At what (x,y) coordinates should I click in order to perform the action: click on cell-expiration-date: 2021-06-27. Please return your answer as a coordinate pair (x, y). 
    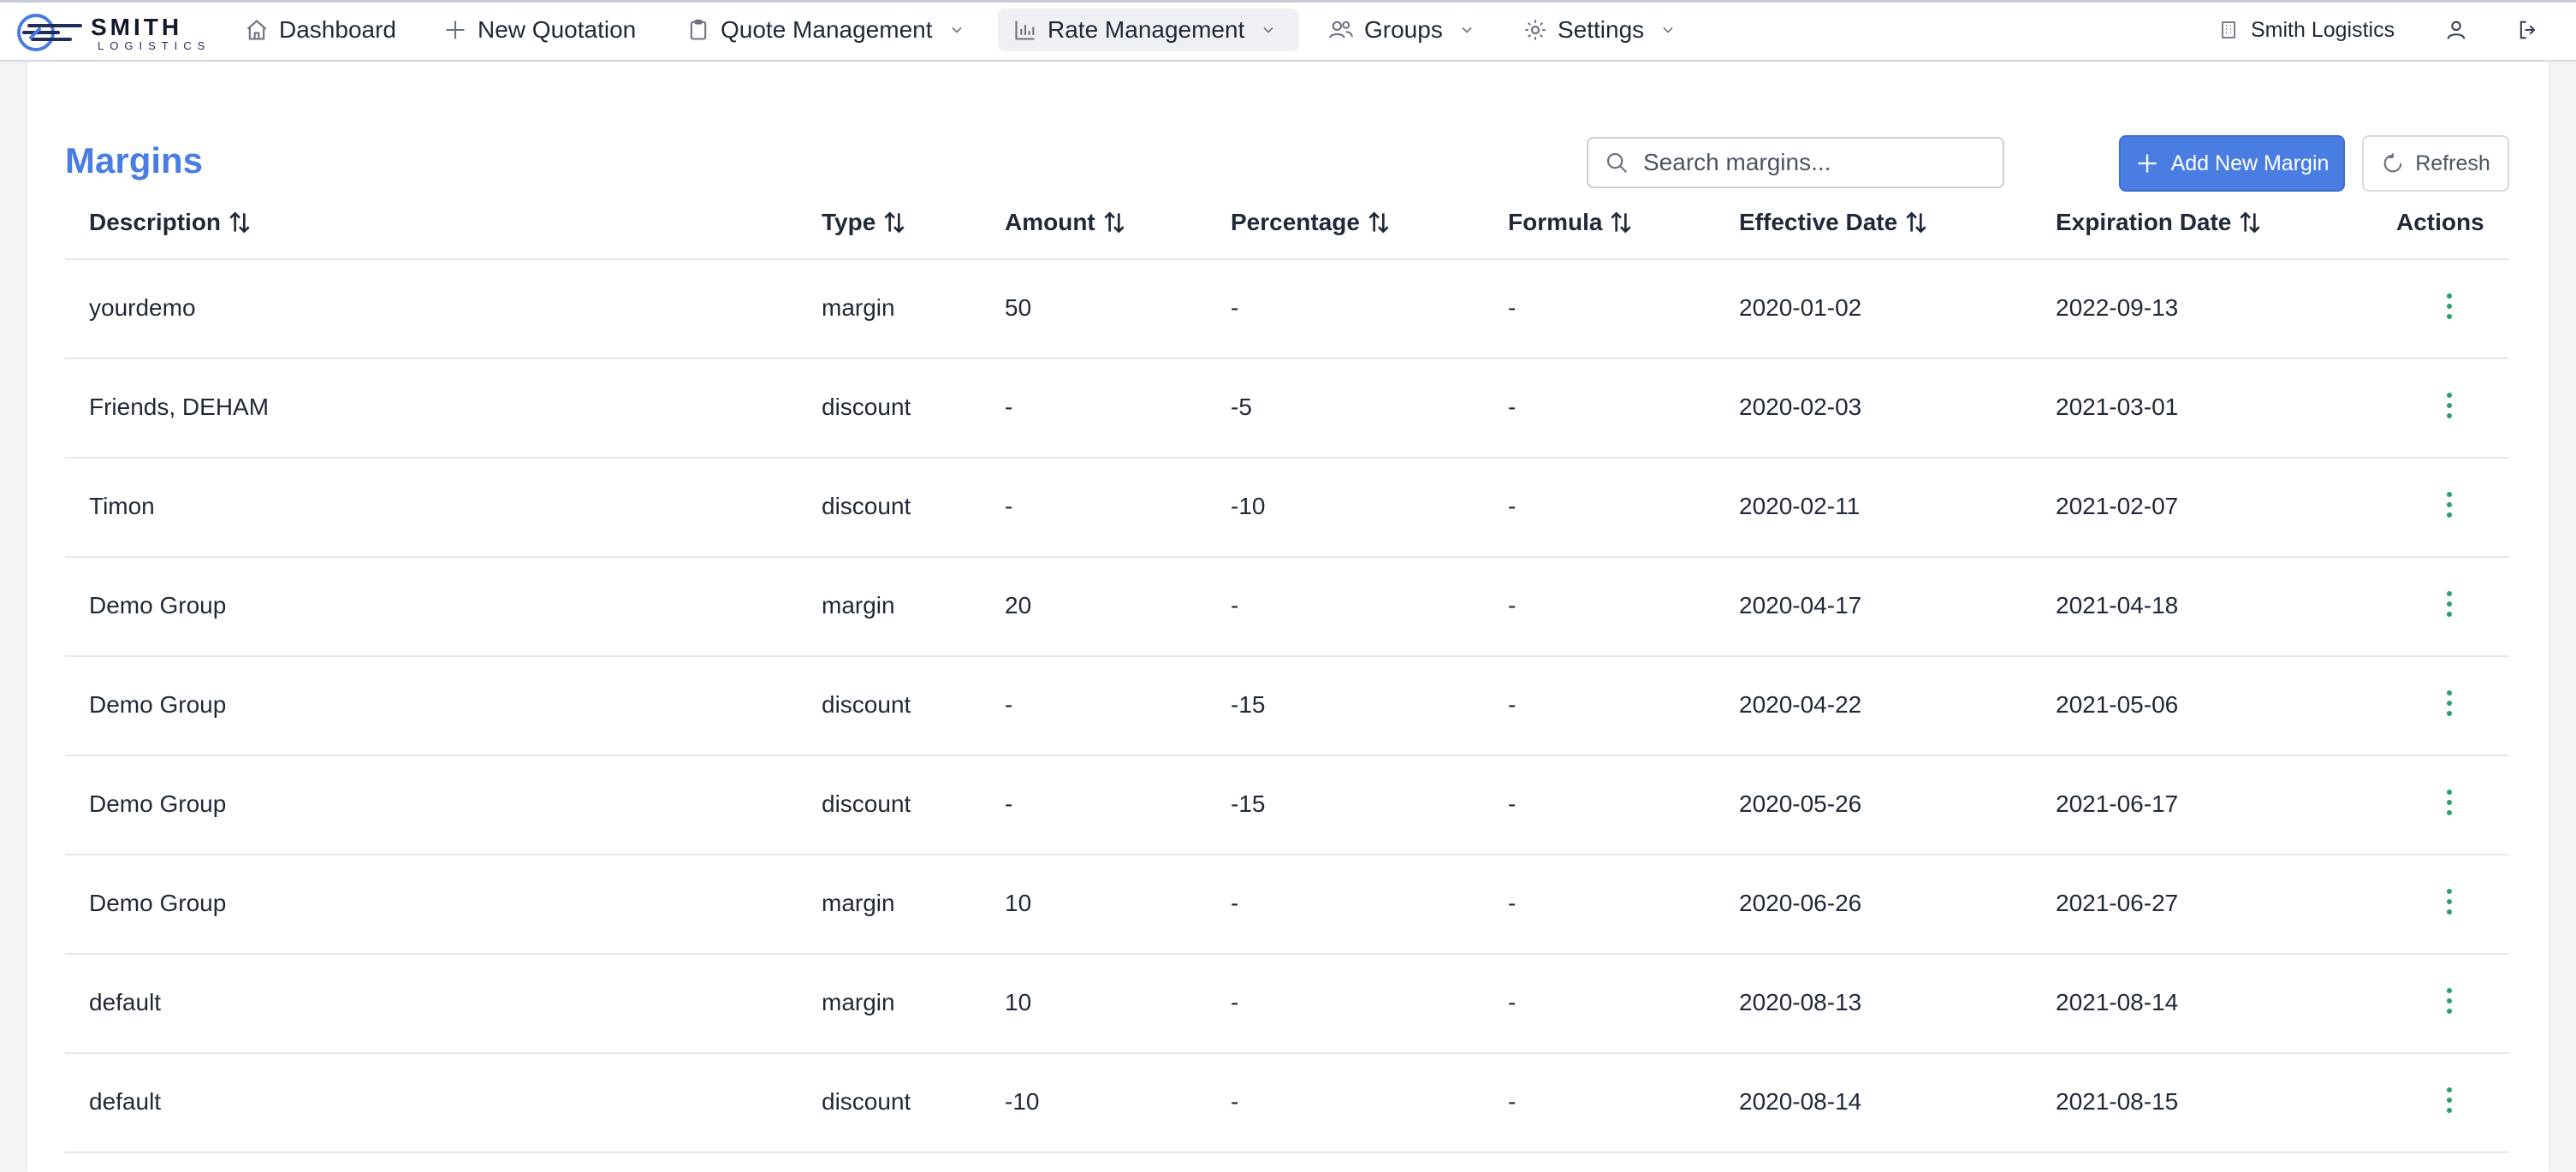
    Looking at the image, I should click on (2117, 903).